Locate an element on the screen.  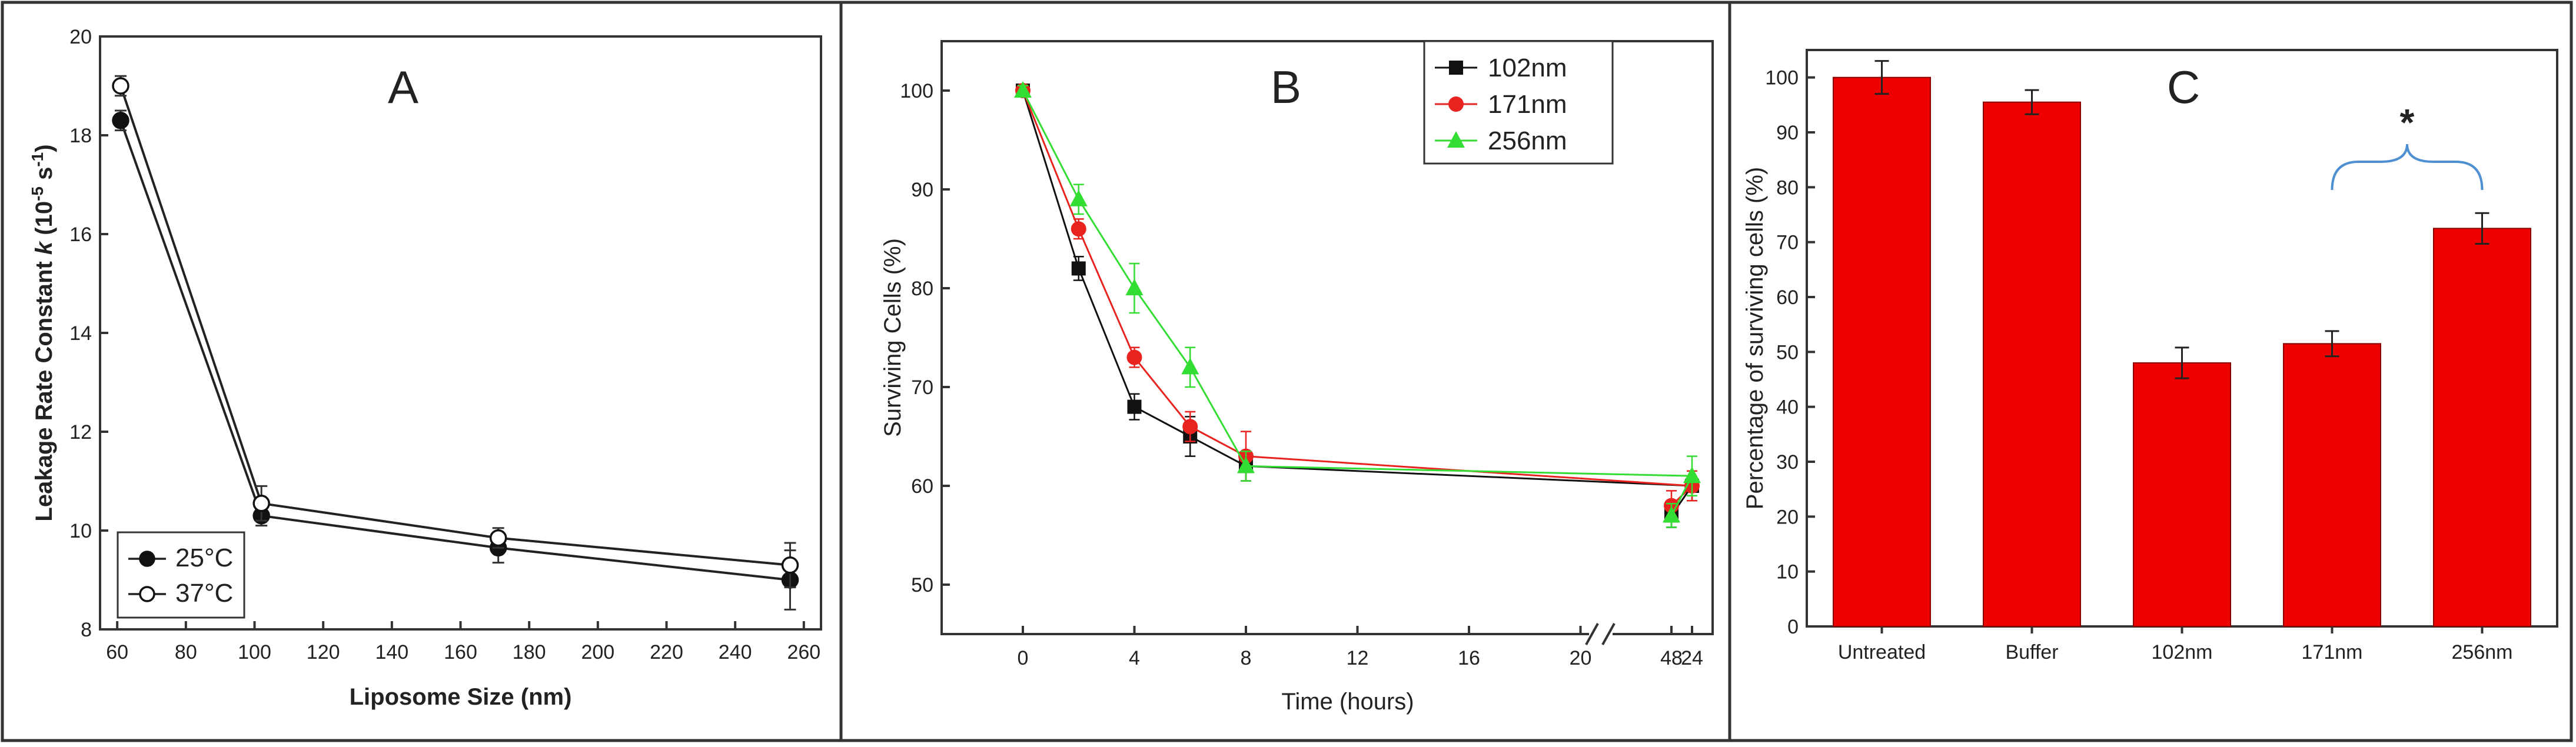
panel-b-x-tick-label: 20 is located at coordinates (1581, 658).